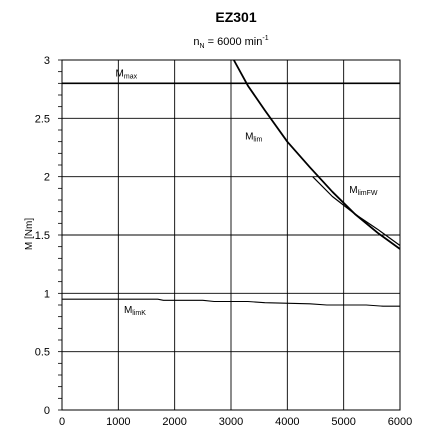 The image size is (432, 436). Describe the element at coordinates (235, 17) in the screenshot. I see `chart-title: EZ301` at that location.